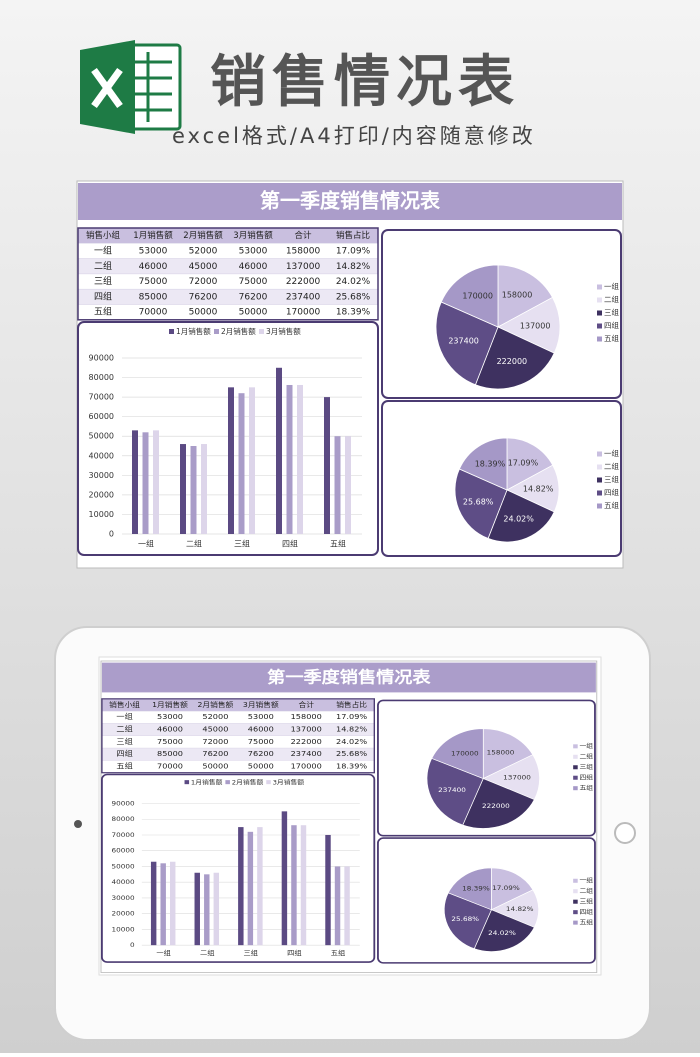 The height and width of the screenshot is (1057, 700). What do you see at coordinates (122, 835) in the screenshot?
I see `y-tick-label: 70000` at bounding box center [122, 835].